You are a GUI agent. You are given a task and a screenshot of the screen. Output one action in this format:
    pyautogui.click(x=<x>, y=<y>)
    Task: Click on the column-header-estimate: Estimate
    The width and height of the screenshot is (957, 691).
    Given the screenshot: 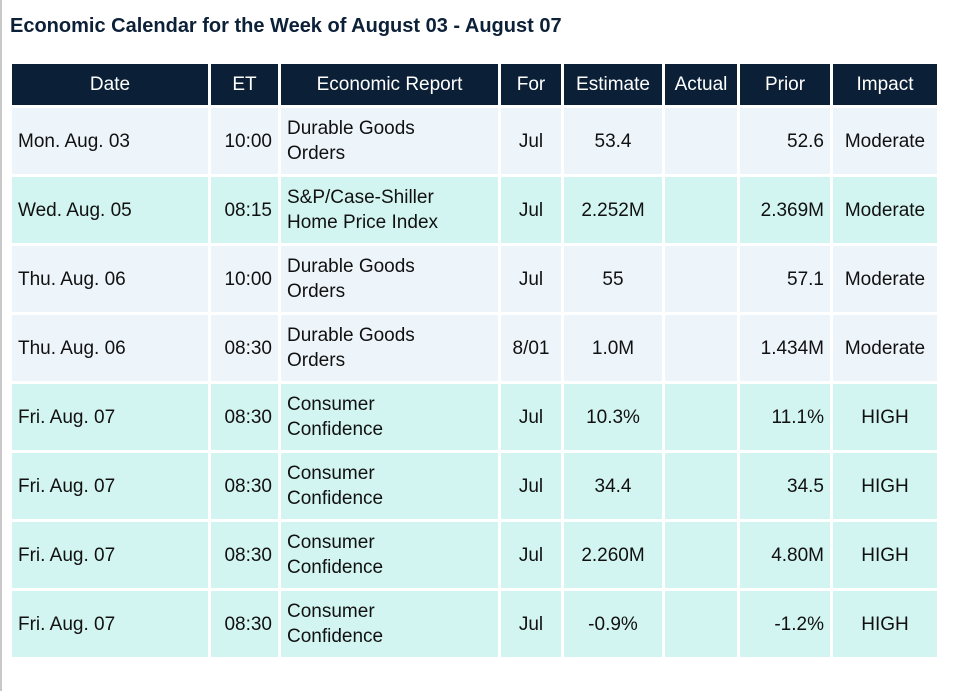 What is the action you would take?
    pyautogui.click(x=613, y=84)
    